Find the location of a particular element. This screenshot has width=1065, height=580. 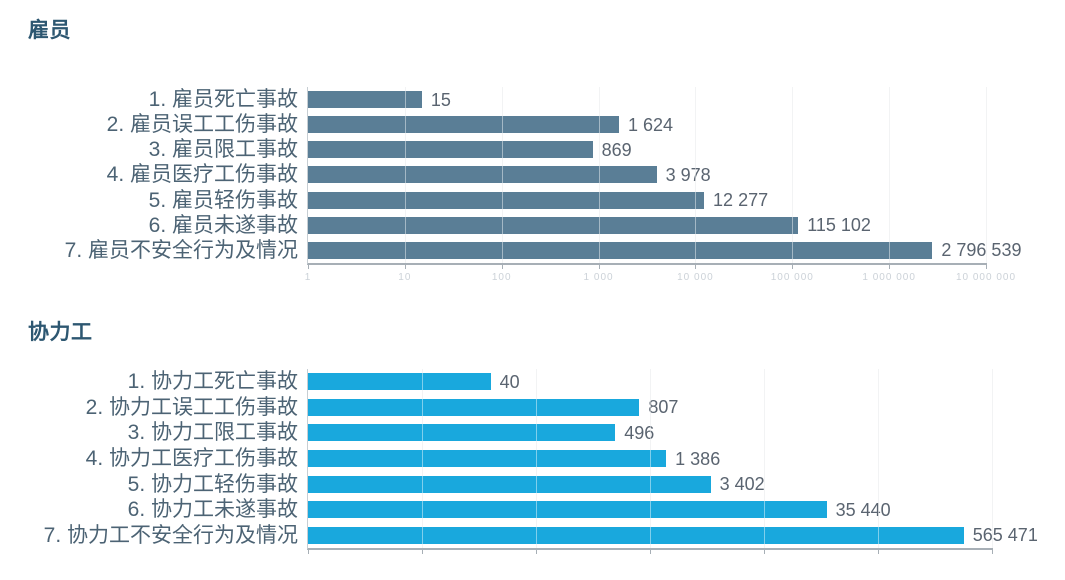

value-label: 1 386 is located at coordinates (698, 458).